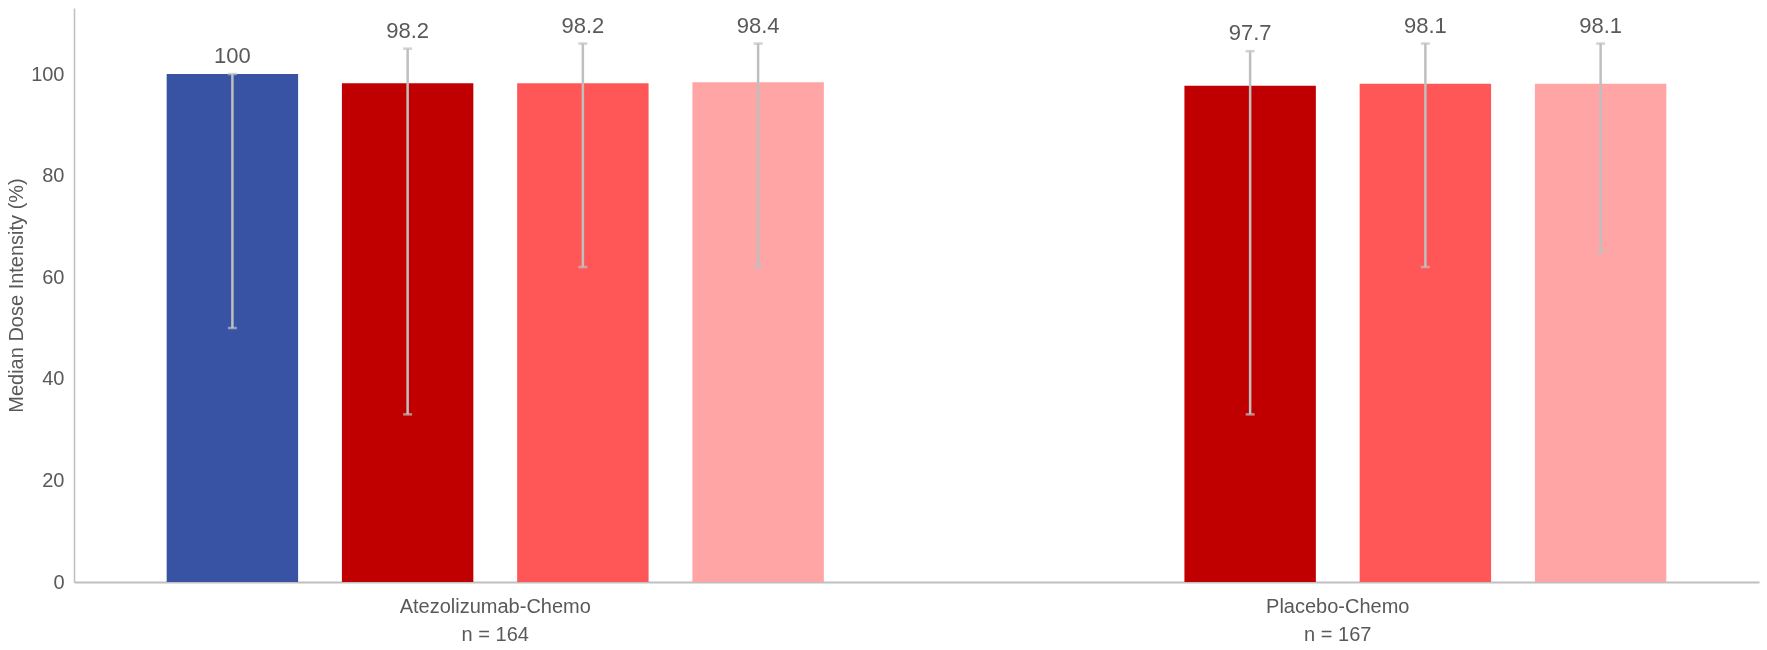  Describe the element at coordinates (16, 295) in the screenshot. I see `y-axis-title: Median Dose Intensity (%)` at that location.